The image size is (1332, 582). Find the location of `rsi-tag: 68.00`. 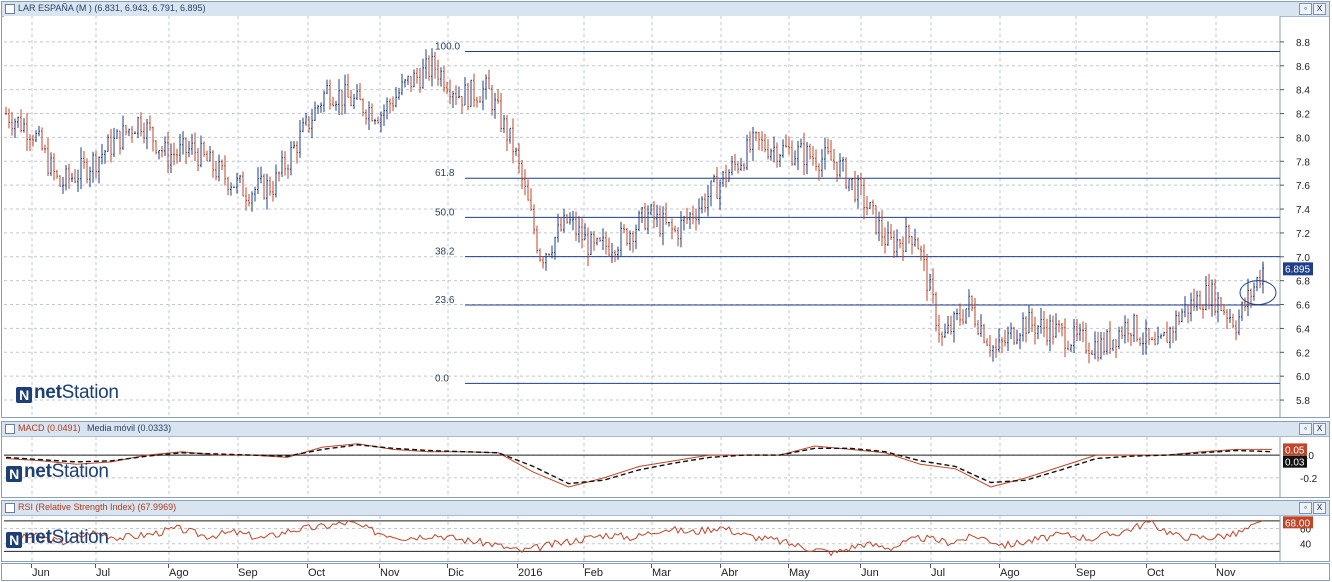

rsi-tag: 68.00 is located at coordinates (1297, 523).